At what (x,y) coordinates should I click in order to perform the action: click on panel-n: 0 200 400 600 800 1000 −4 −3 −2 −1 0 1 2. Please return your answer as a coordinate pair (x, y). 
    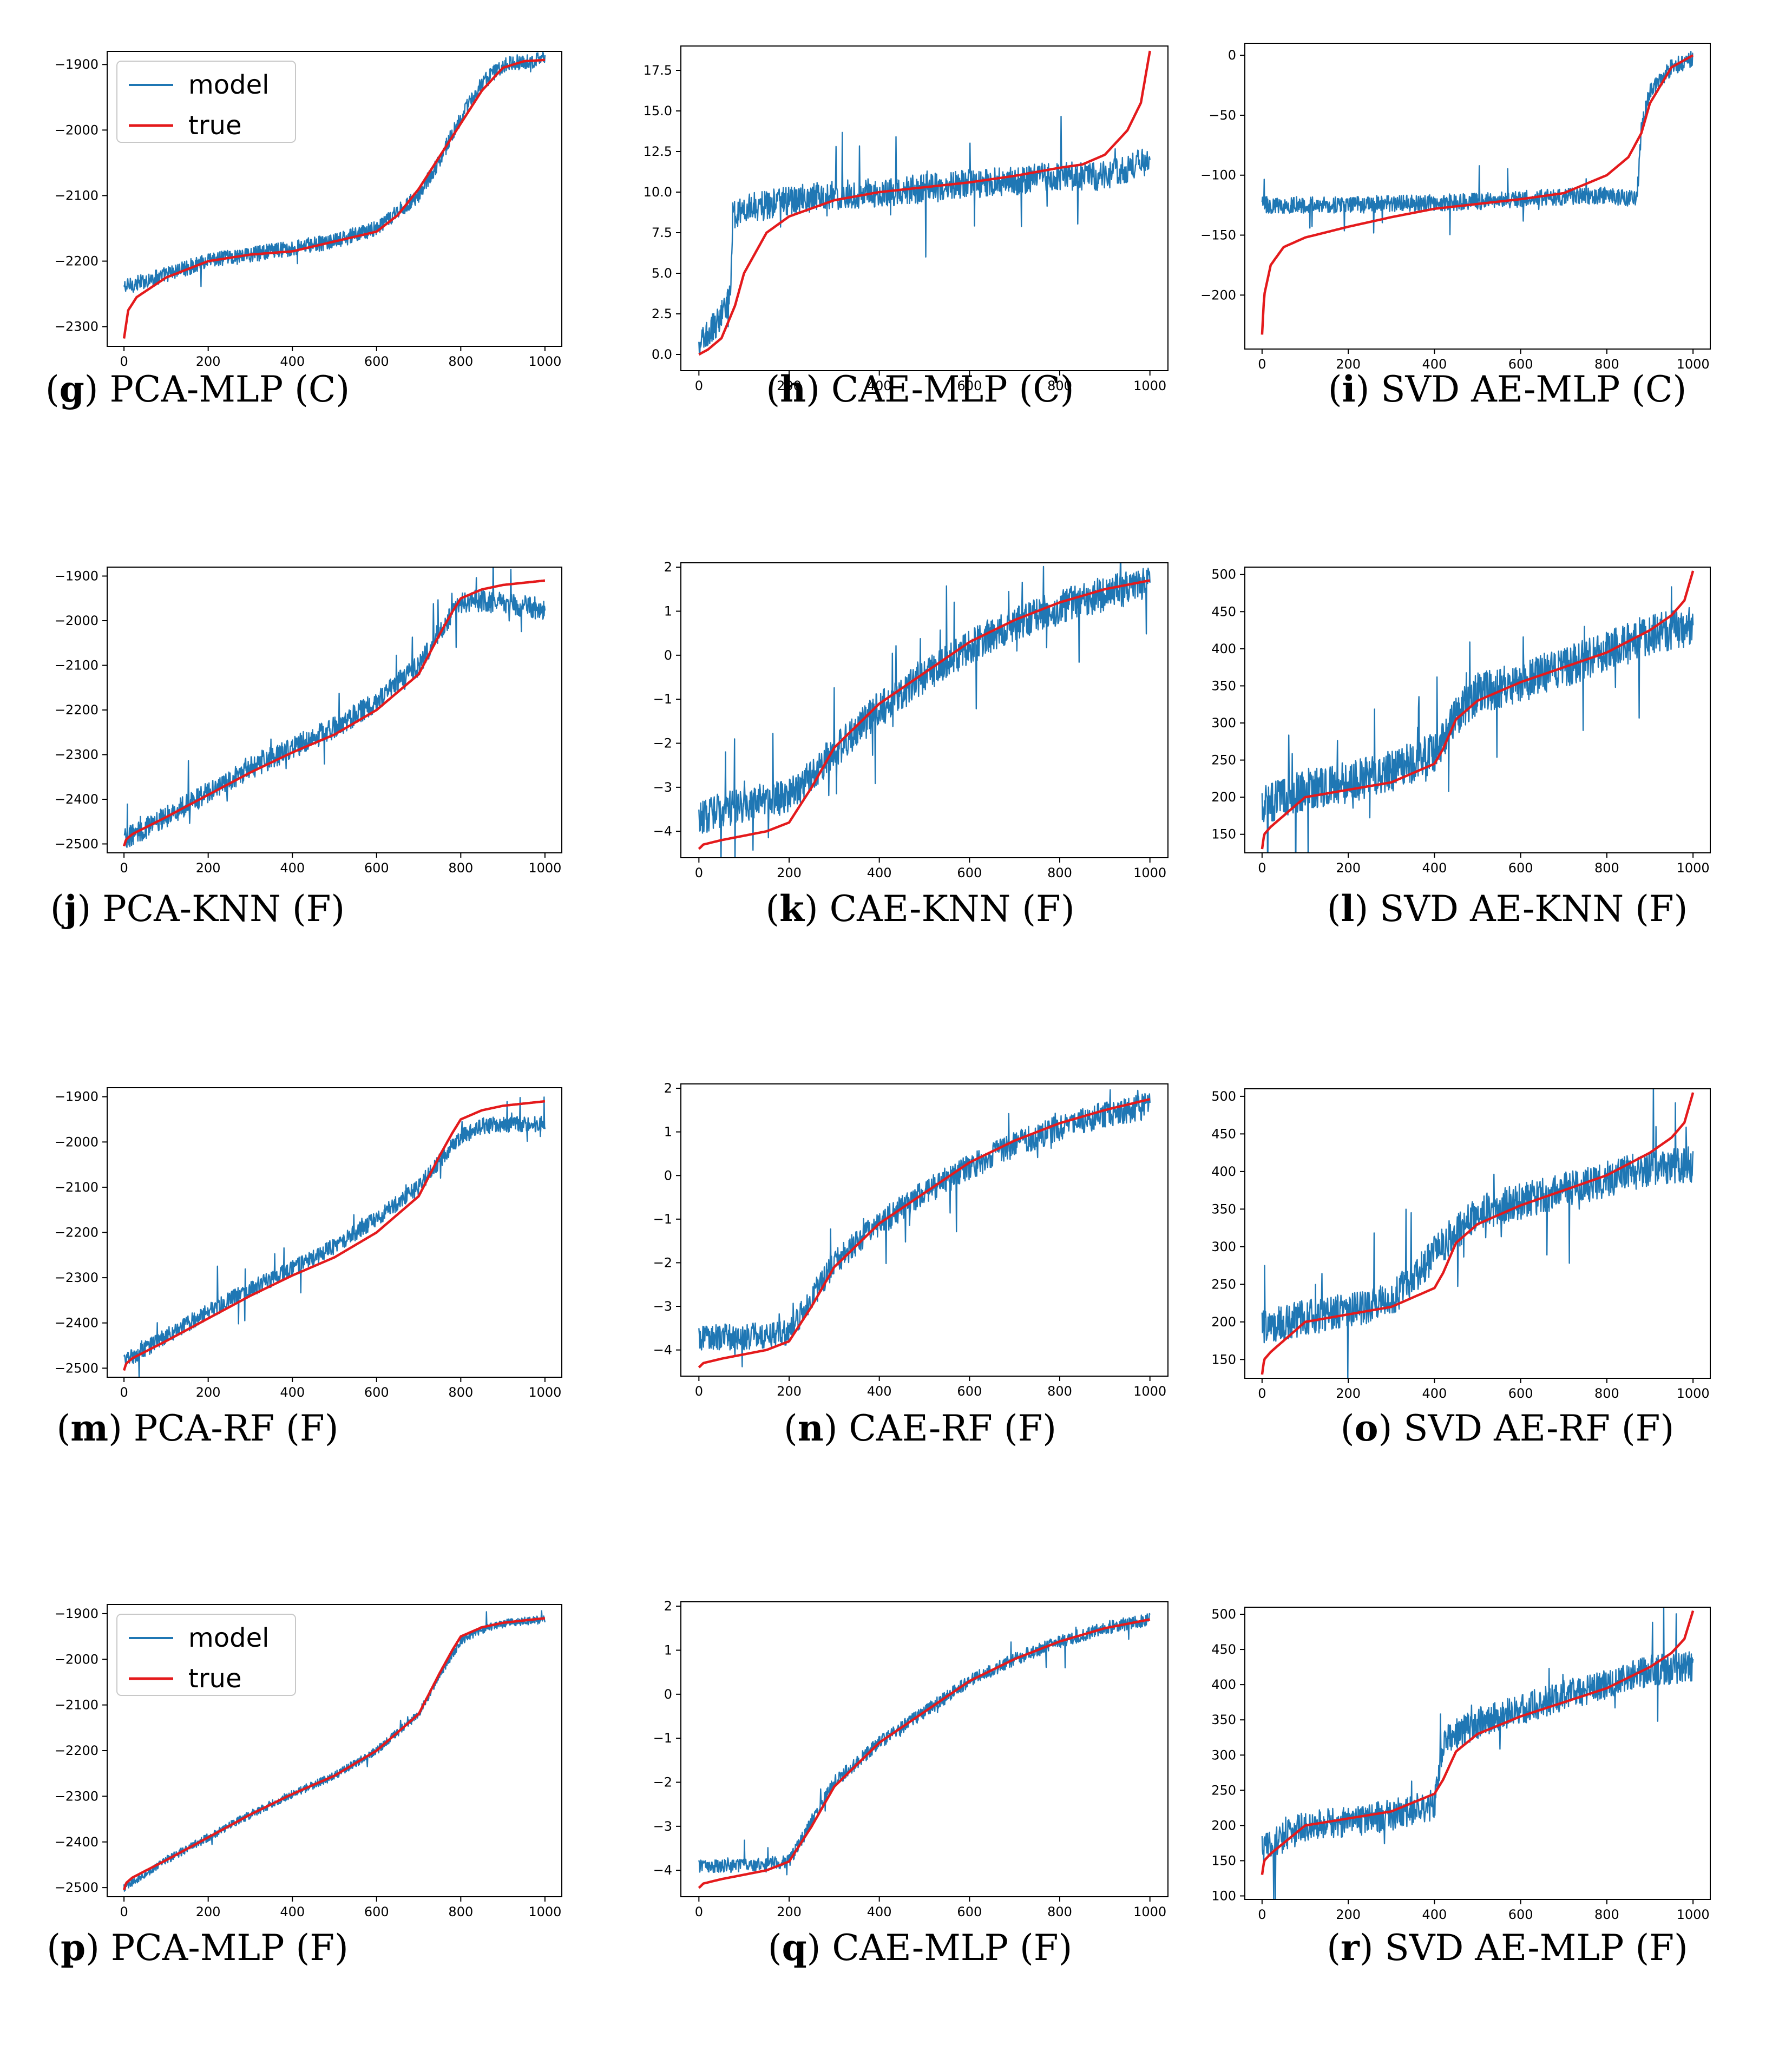
    Looking at the image, I should click on (911, 1240).